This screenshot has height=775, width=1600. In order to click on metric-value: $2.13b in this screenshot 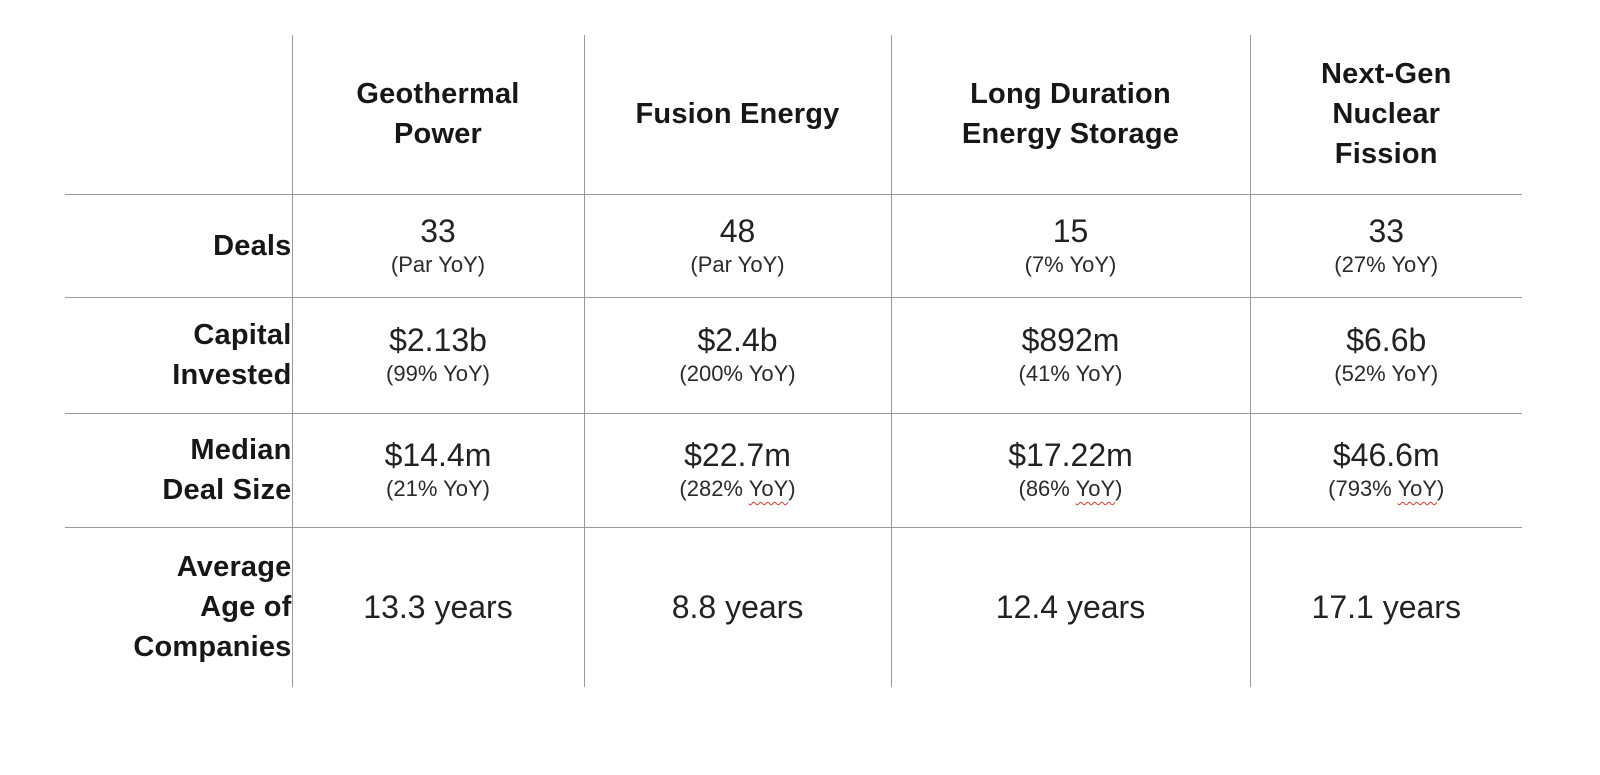, I will do `click(438, 340)`.